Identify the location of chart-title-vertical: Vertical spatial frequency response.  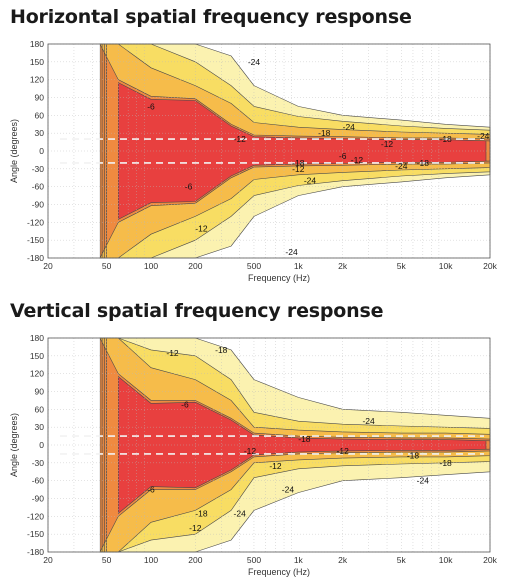
(197, 311).